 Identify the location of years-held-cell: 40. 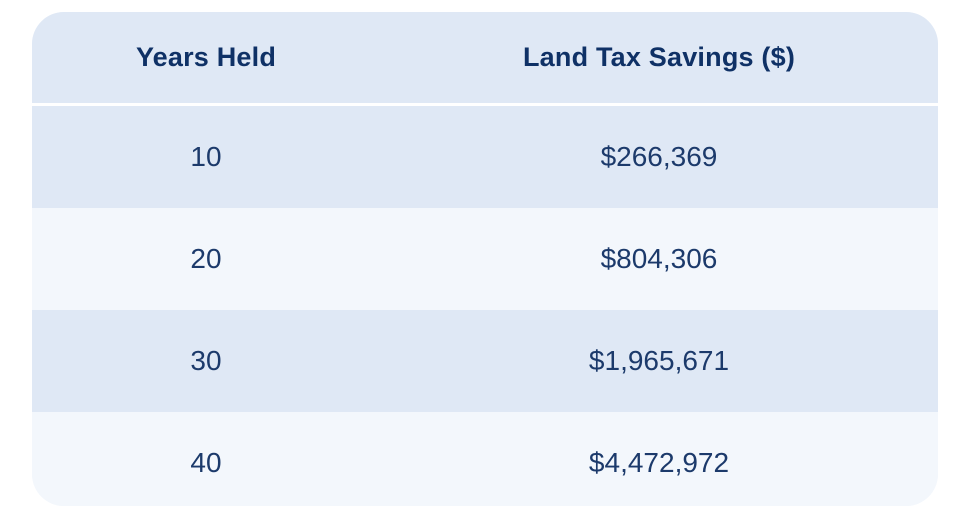
(206, 462).